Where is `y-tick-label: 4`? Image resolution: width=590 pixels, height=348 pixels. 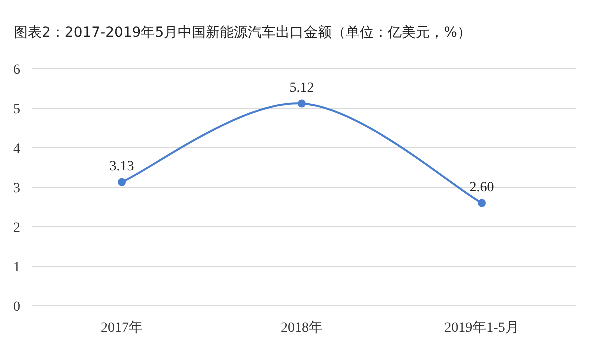 y-tick-label: 4 is located at coordinates (17, 149).